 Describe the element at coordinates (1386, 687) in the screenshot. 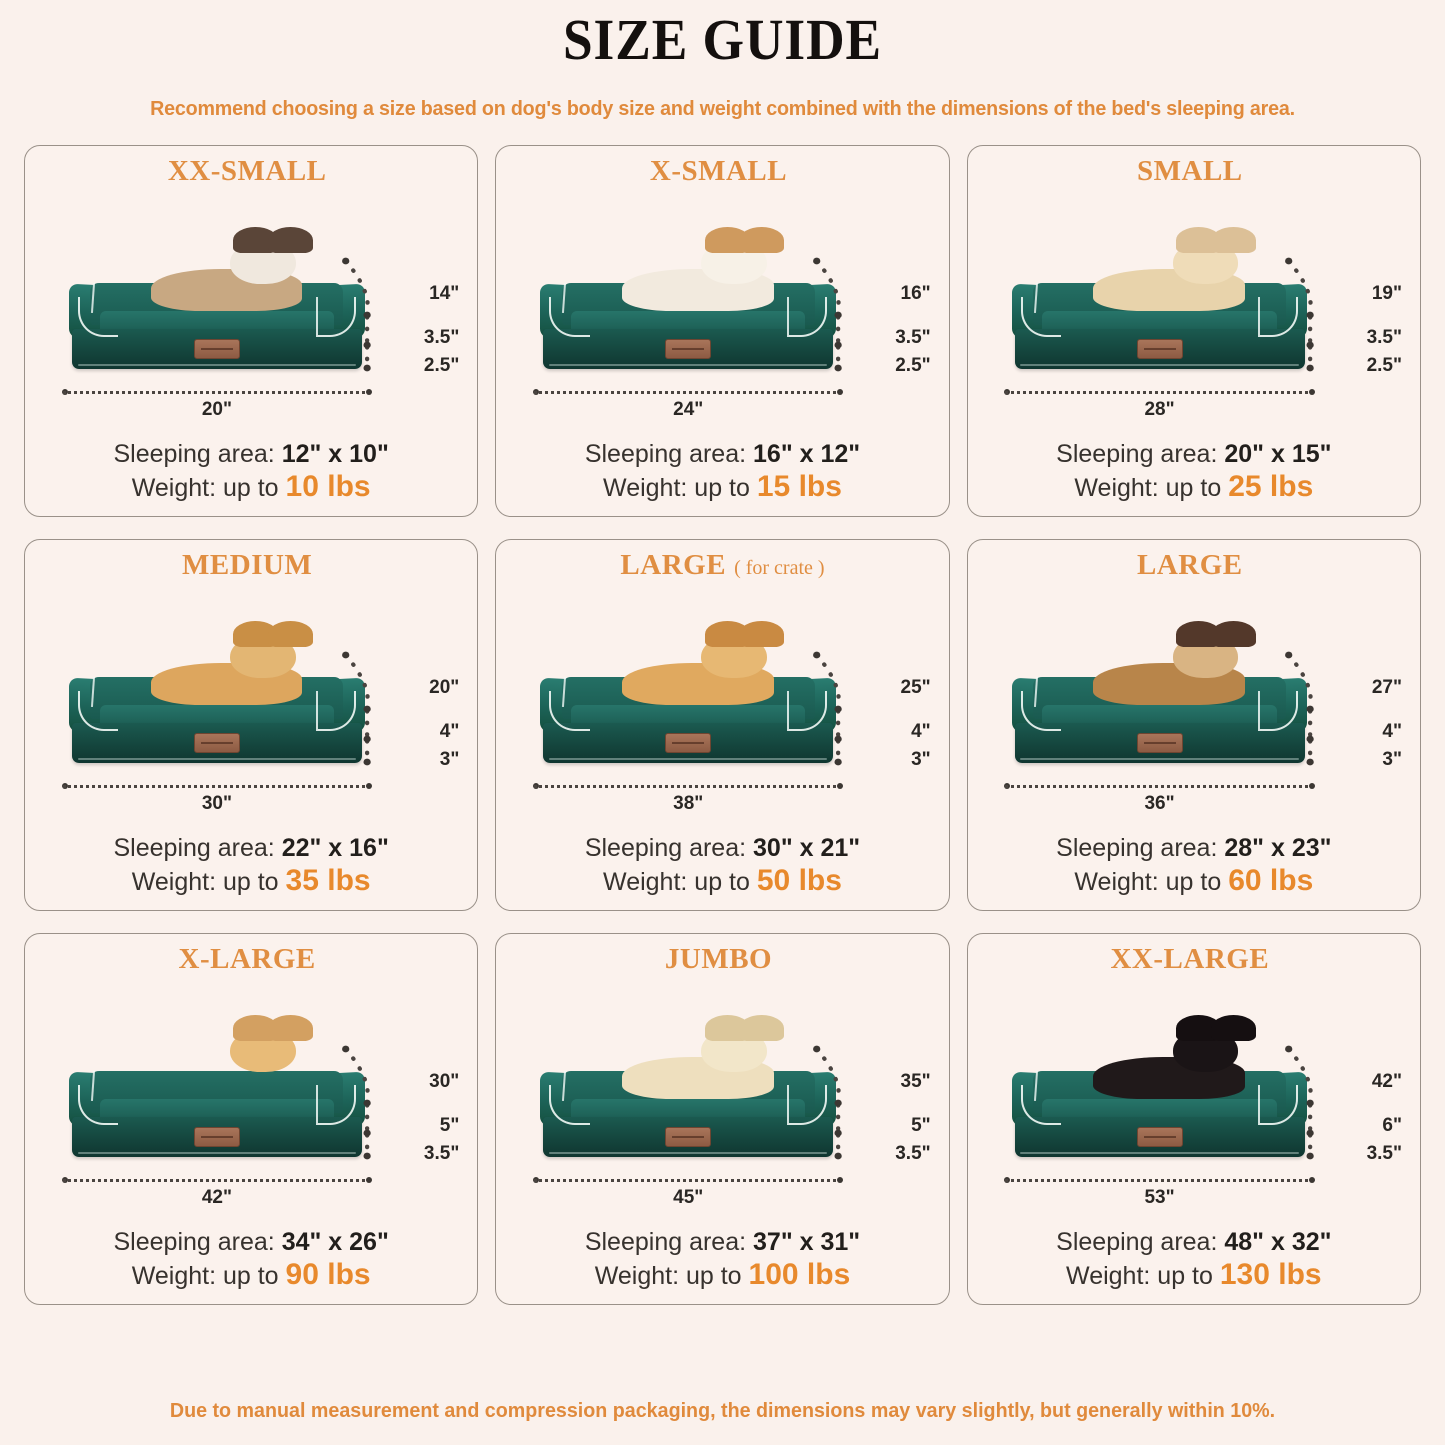

I see `dimension-depth: 27"` at that location.